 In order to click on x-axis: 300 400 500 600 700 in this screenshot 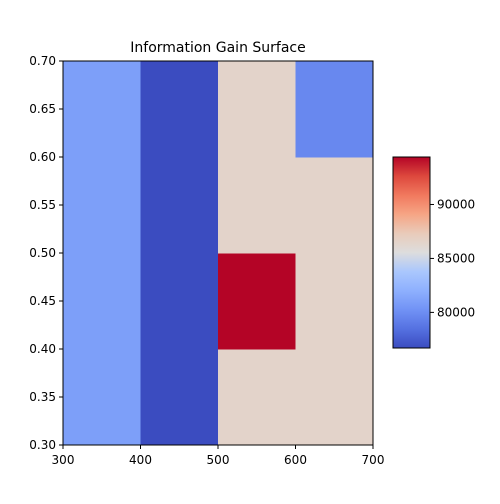, I will do `click(218, 456)`.